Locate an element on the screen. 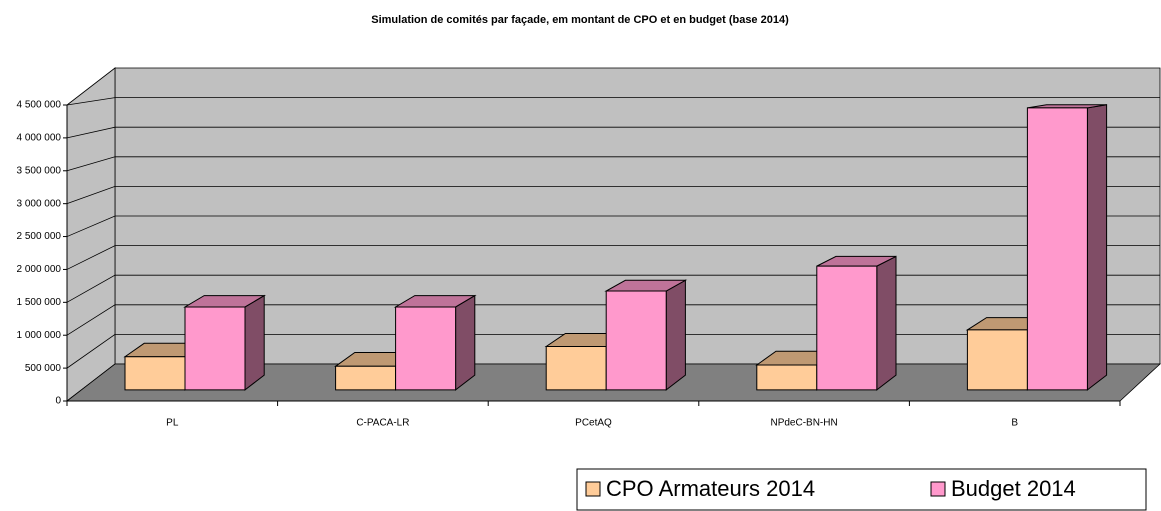  y-tick-label: 500 000 is located at coordinates (43, 368).